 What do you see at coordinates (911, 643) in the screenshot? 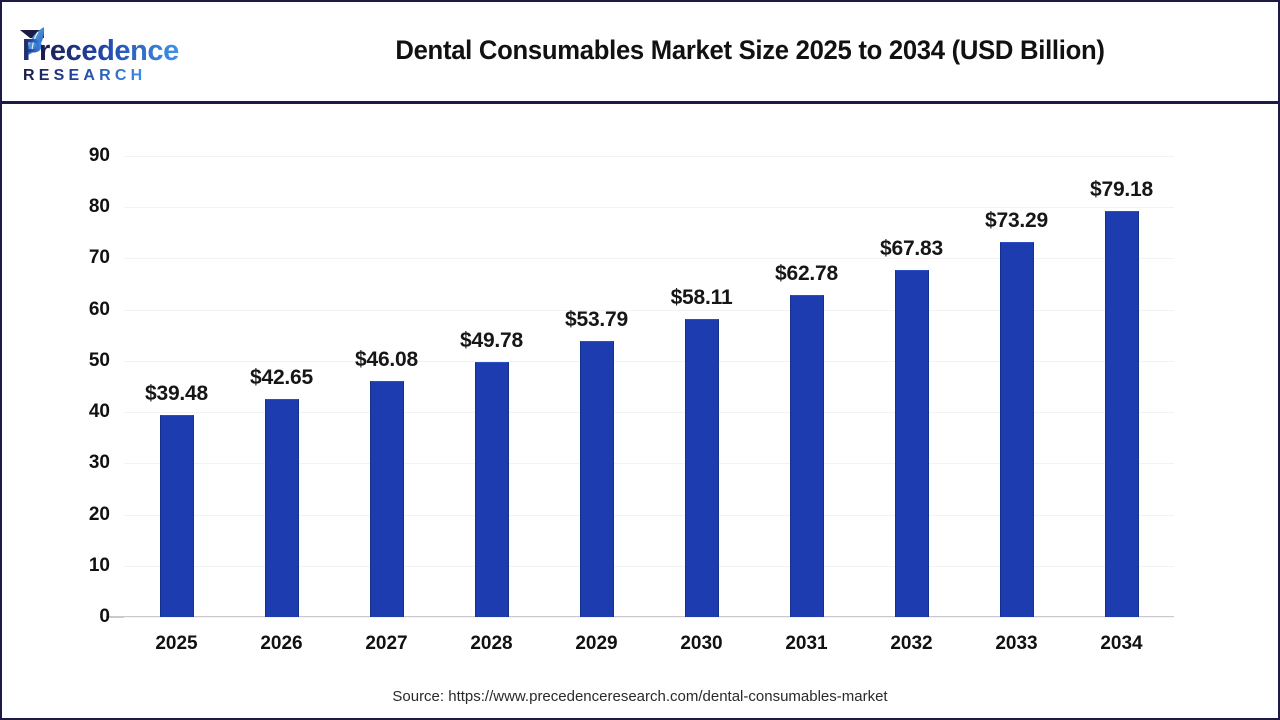
I see `x-axis-tick-label: 2032` at bounding box center [911, 643].